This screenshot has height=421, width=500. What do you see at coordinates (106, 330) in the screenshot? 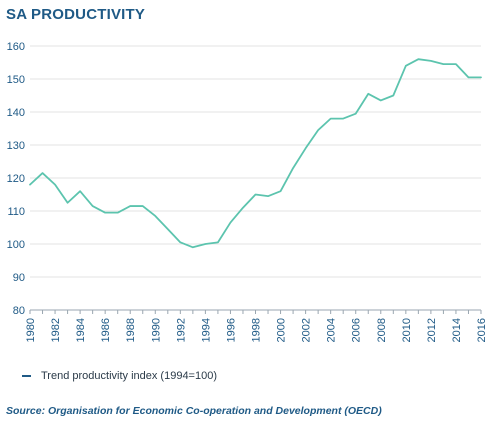
I see `x-tick-label: 1986` at bounding box center [106, 330].